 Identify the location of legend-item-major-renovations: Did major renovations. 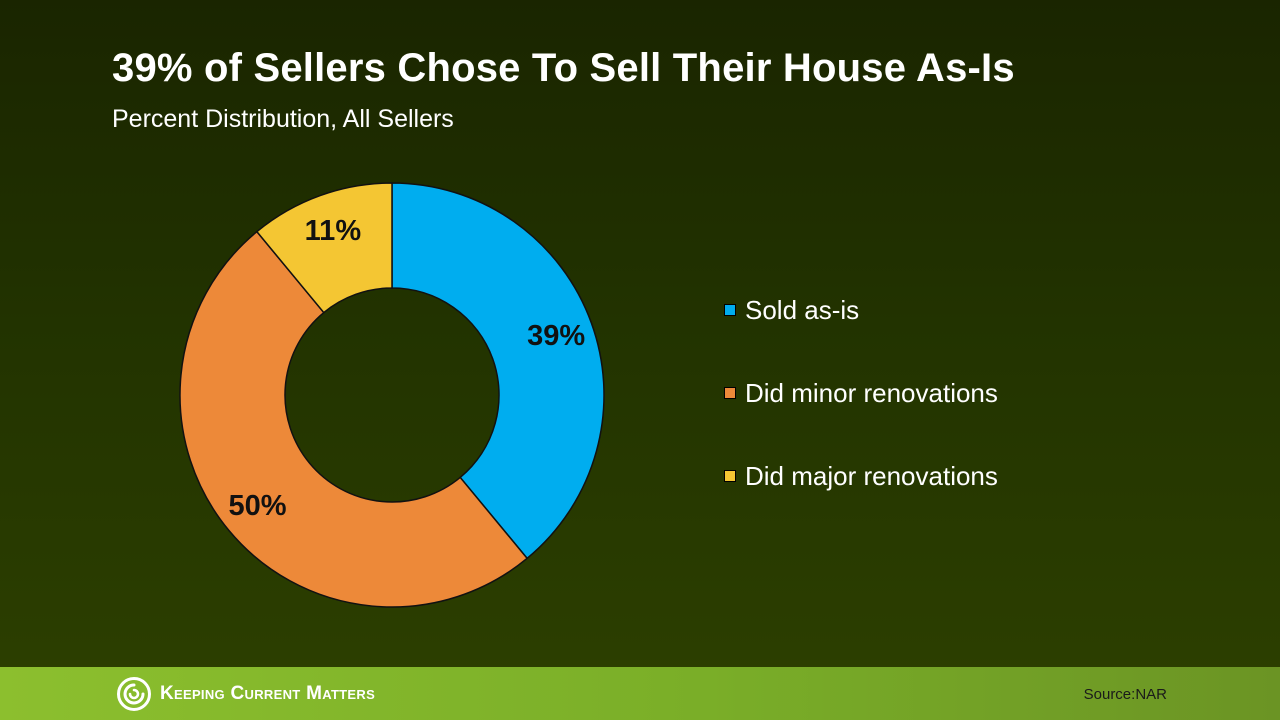
(861, 476).